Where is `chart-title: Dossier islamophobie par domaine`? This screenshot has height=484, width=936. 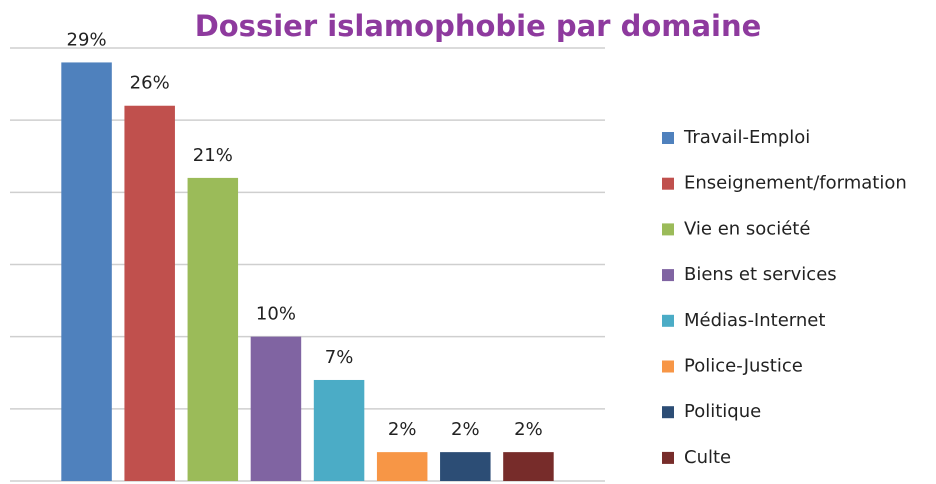 chart-title: Dossier islamophobie par domaine is located at coordinates (478, 26).